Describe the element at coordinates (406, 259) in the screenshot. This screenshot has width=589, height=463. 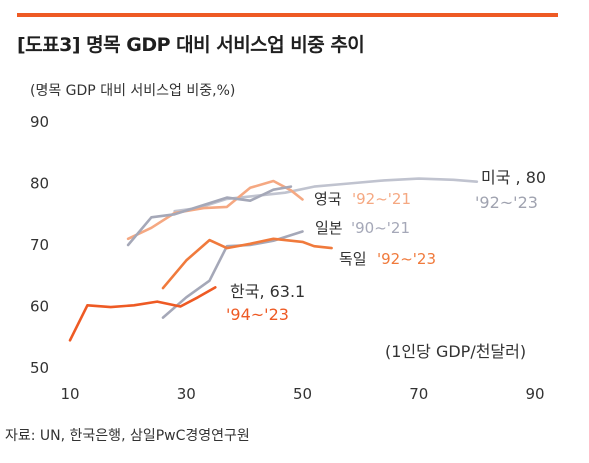
I see `germany-period-label: '92~'23` at that location.